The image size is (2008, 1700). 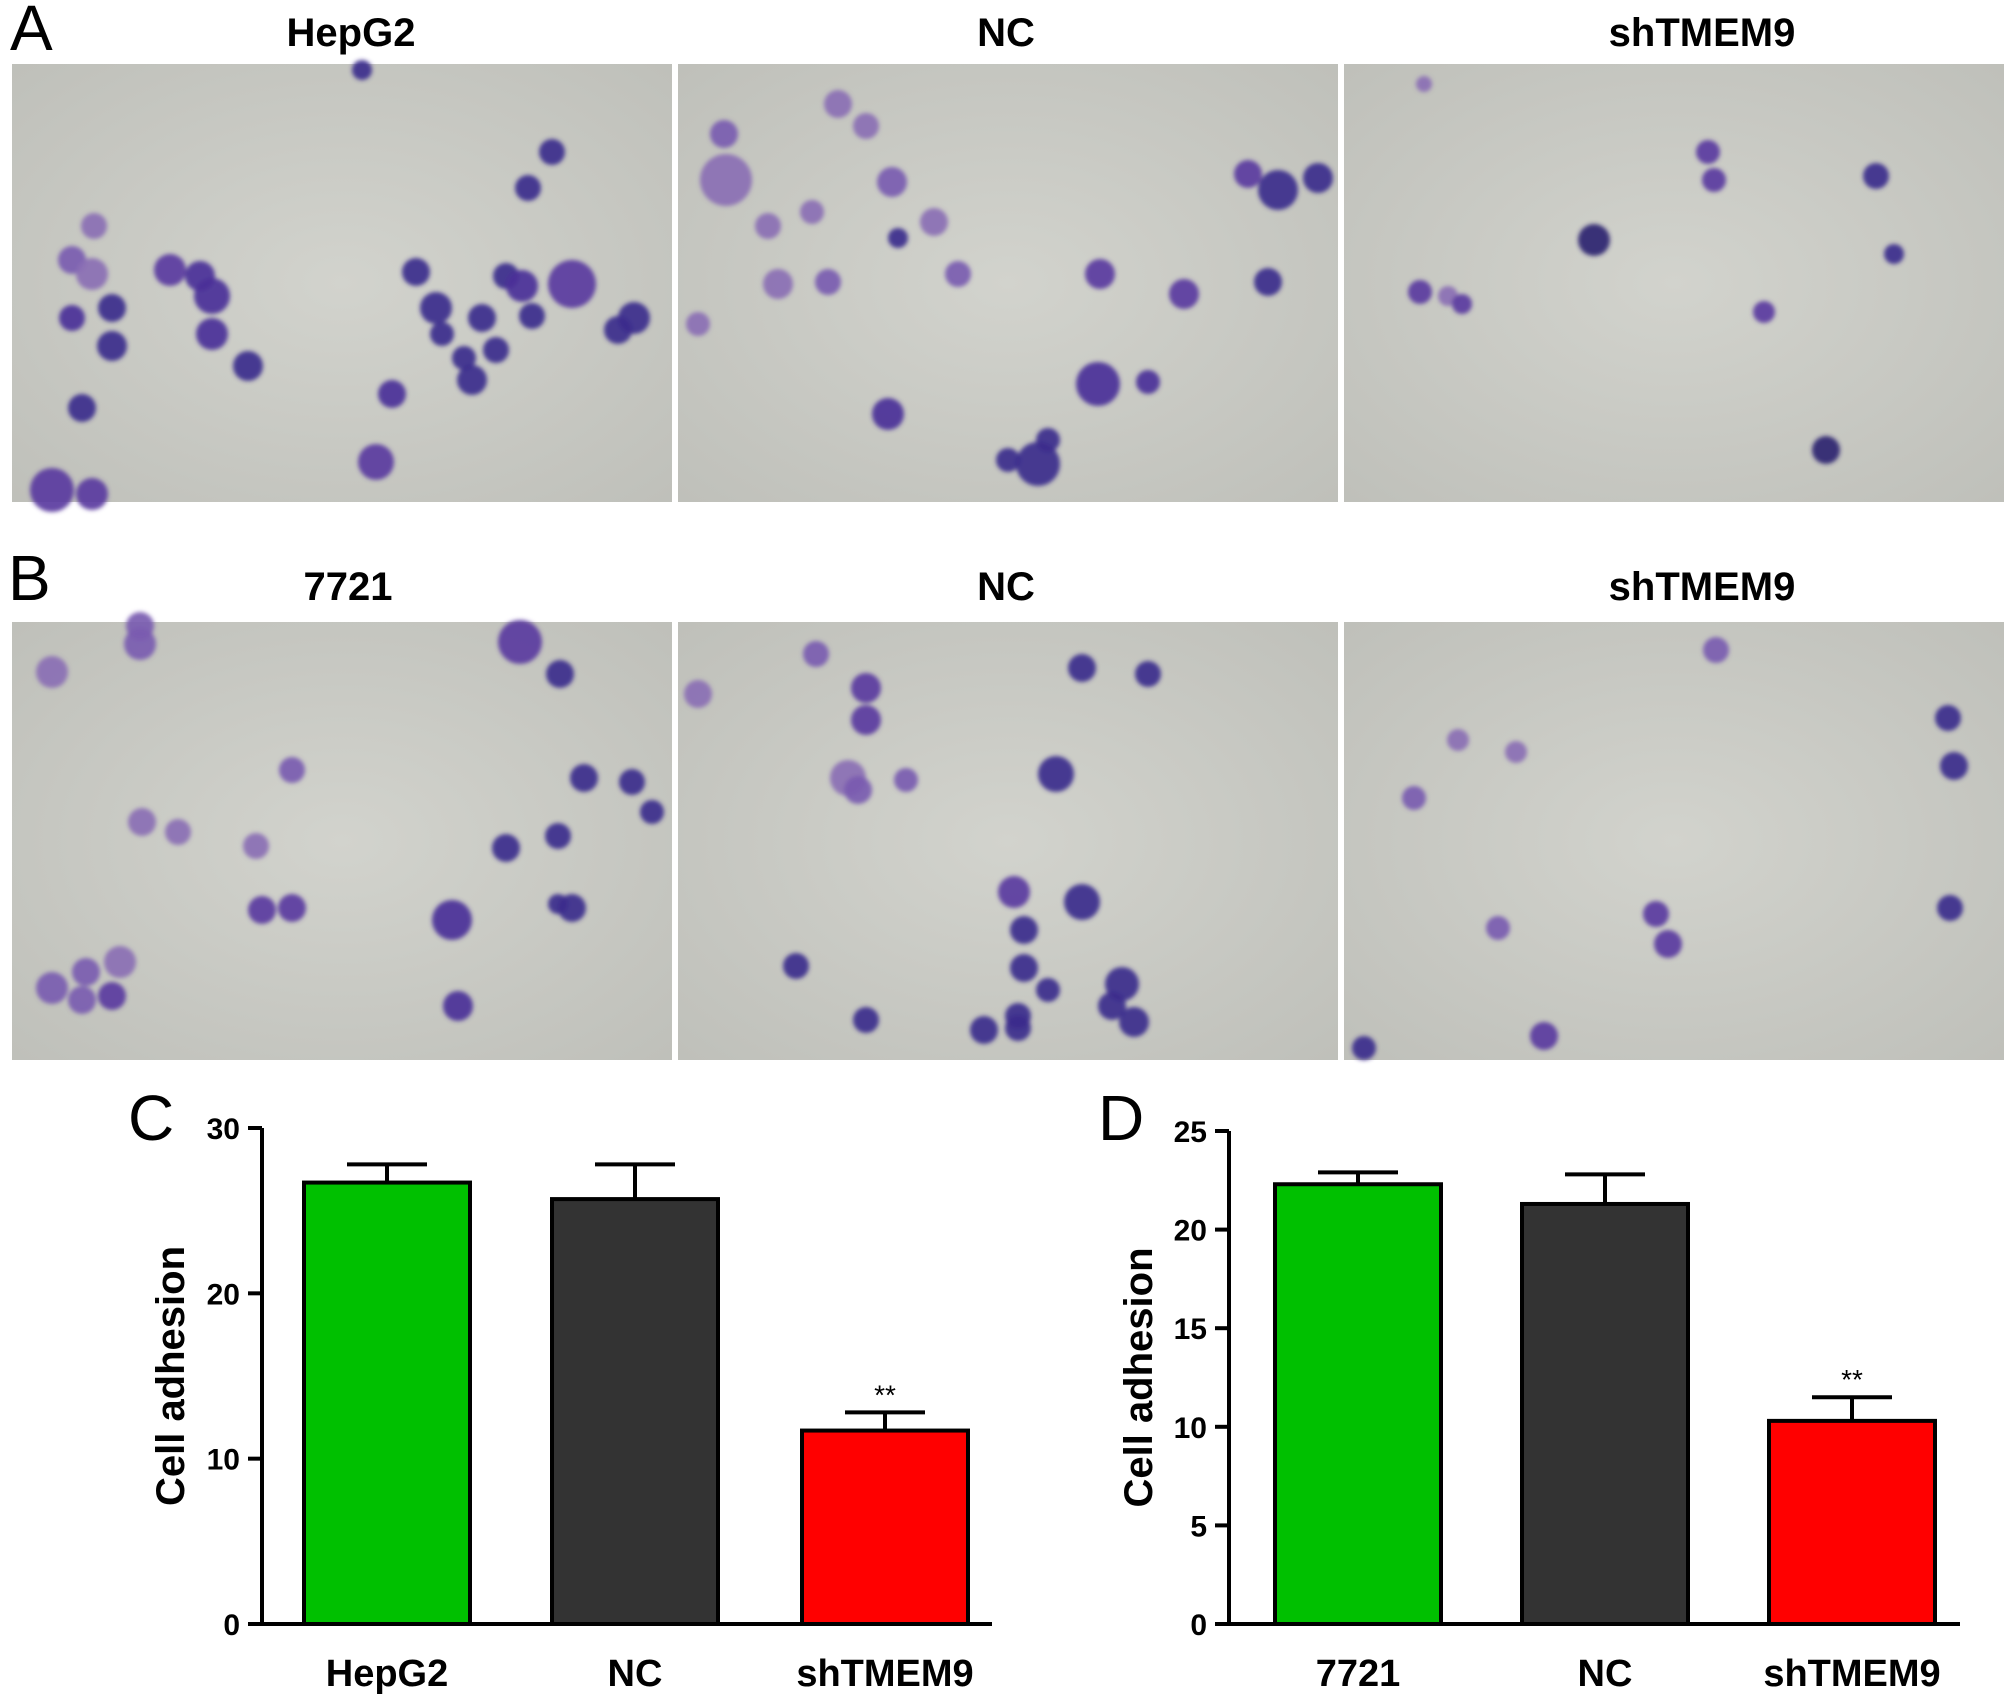 What do you see at coordinates (387, 1674) in the screenshot?
I see `x-category-label: HepG2` at bounding box center [387, 1674].